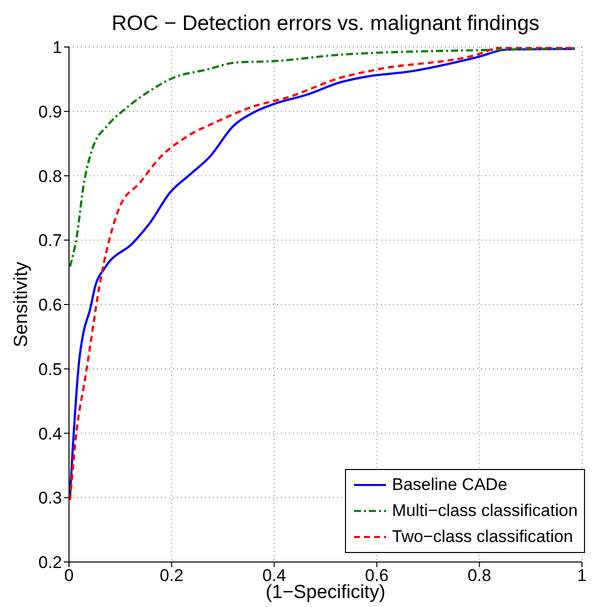  I want to click on y-tick-label: 0.6, so click(50, 305).